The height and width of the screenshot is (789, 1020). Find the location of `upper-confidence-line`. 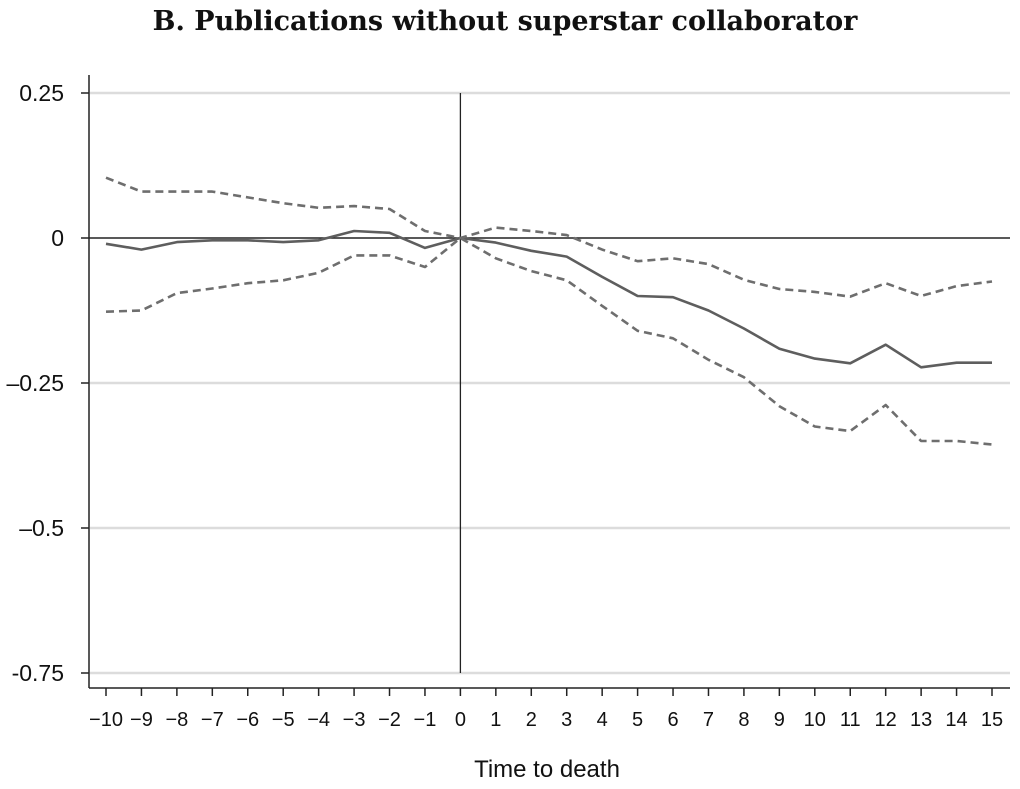

upper-confidence-line is located at coordinates (549, 237).